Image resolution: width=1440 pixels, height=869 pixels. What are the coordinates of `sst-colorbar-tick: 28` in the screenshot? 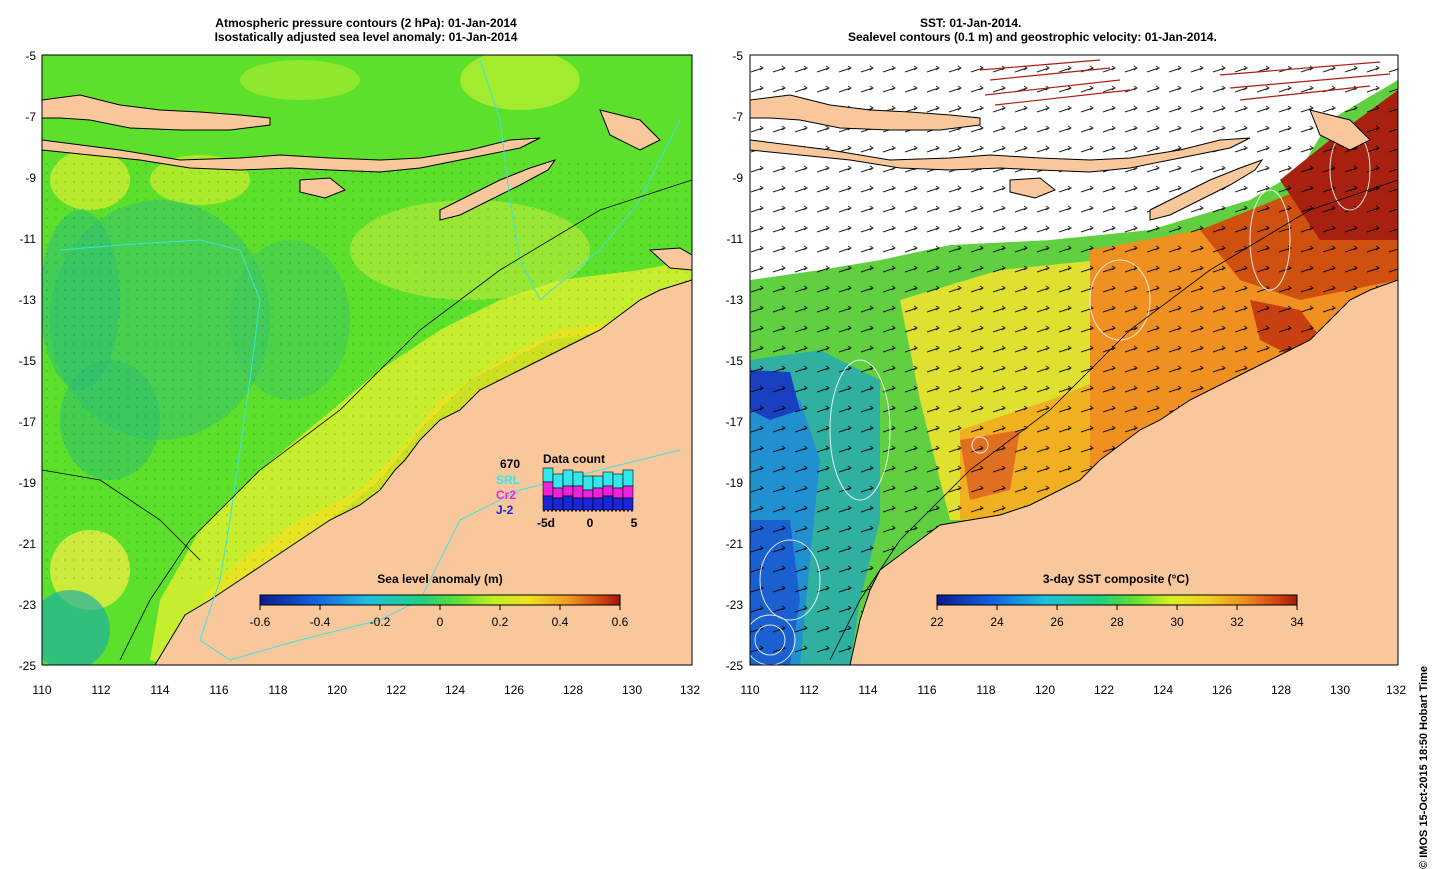 It's located at (1117, 622).